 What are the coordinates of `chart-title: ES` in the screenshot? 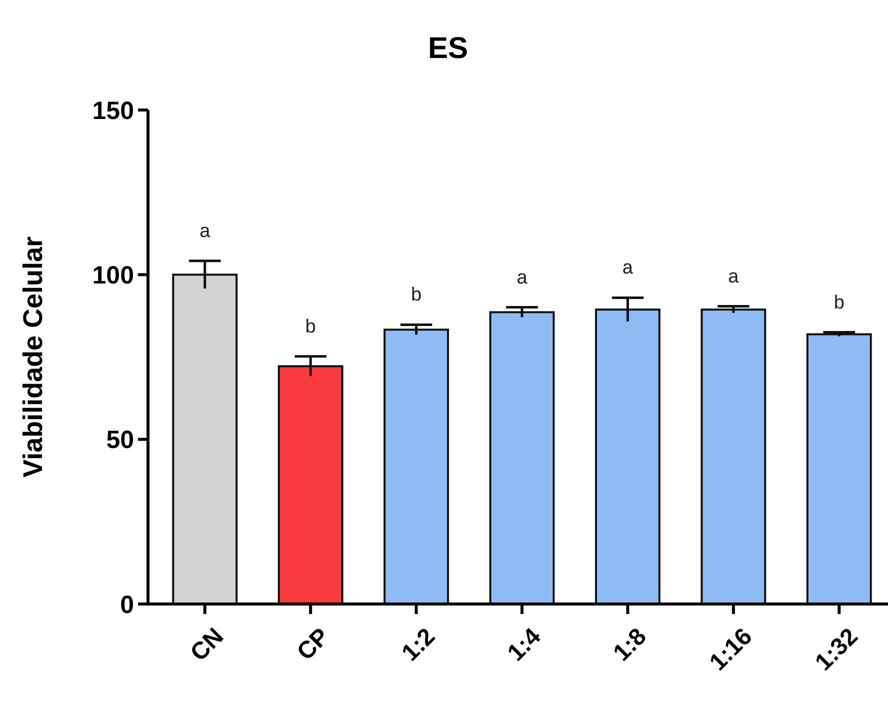 It's located at (448, 48).